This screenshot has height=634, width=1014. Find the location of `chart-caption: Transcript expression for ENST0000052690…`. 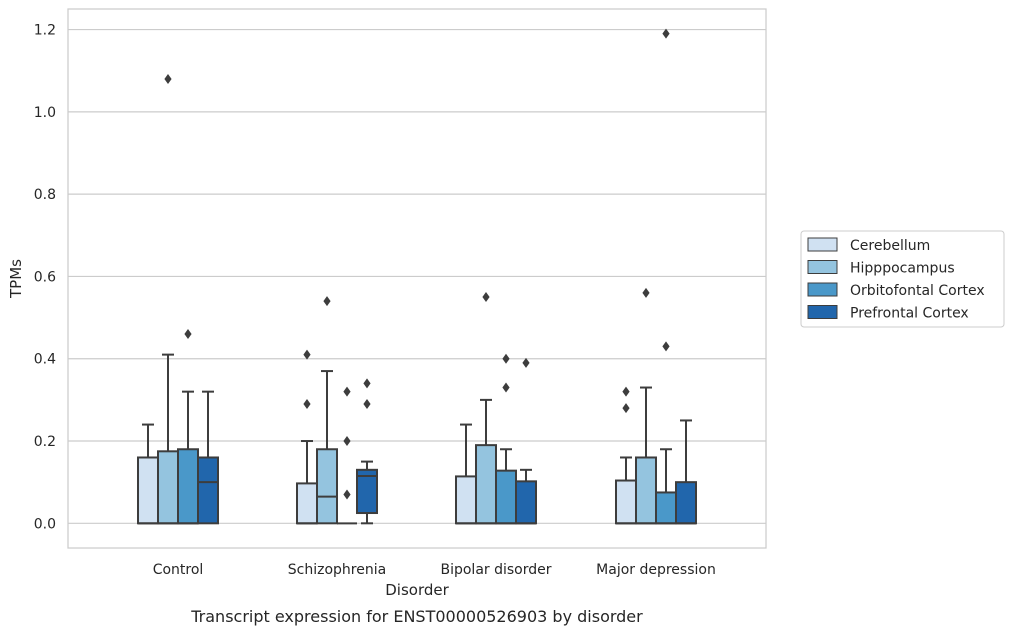

chart-caption: Transcript expression for ENST0000052690… is located at coordinates (416, 616).